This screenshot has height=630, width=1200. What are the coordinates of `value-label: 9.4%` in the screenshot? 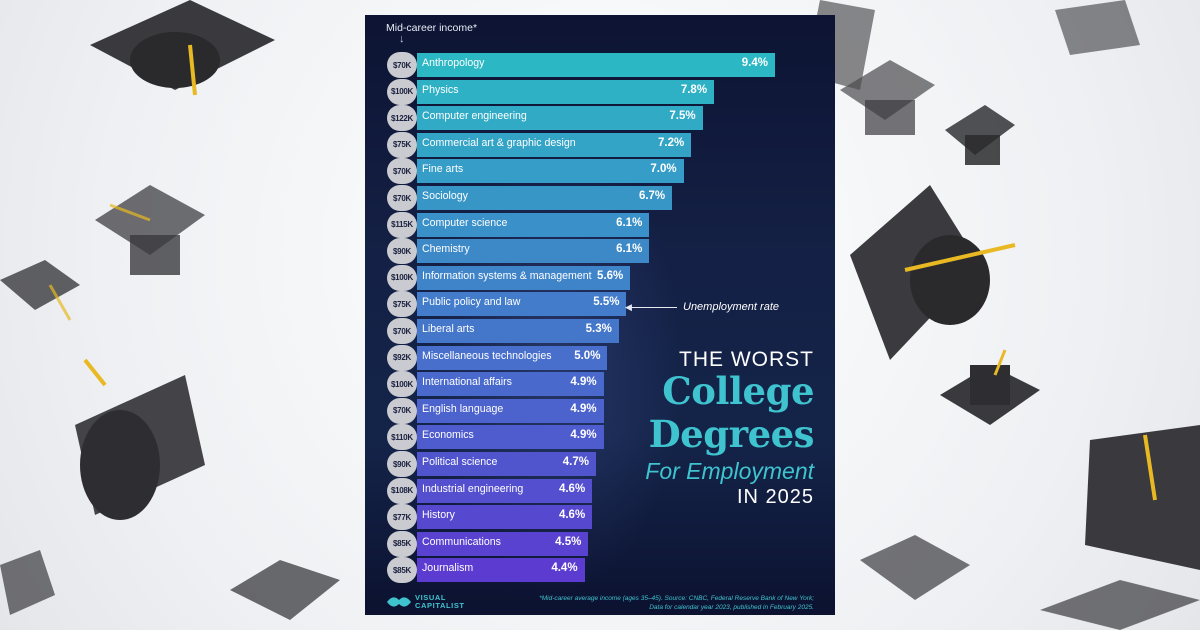 It's located at (754, 63).